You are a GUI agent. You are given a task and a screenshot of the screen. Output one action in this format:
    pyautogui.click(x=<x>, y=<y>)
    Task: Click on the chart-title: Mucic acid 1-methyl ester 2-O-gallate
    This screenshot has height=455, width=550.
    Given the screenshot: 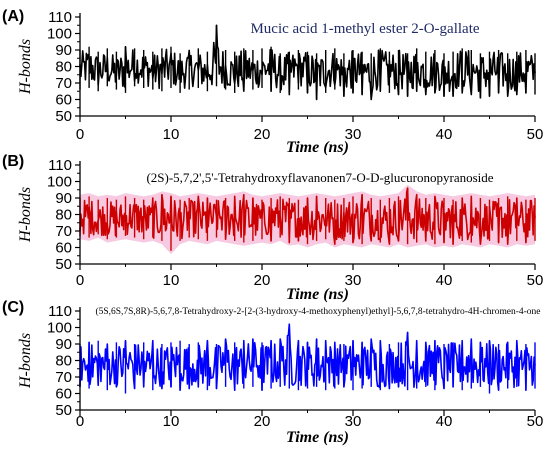 What is the action you would take?
    pyautogui.click(x=364, y=29)
    